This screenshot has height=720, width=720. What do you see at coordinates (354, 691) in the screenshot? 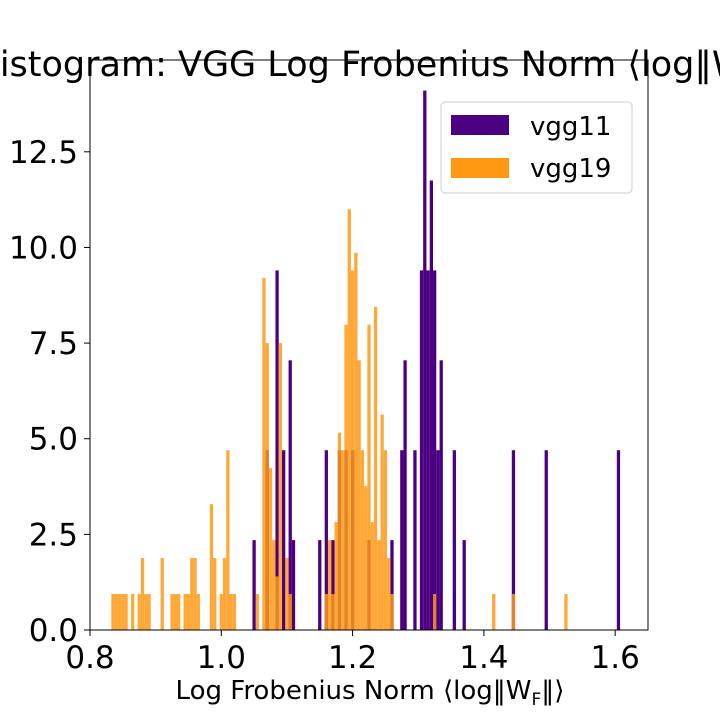
I see `x-axis-label-main: Log Frobenius Norm ⟨log‖W` at bounding box center [354, 691].